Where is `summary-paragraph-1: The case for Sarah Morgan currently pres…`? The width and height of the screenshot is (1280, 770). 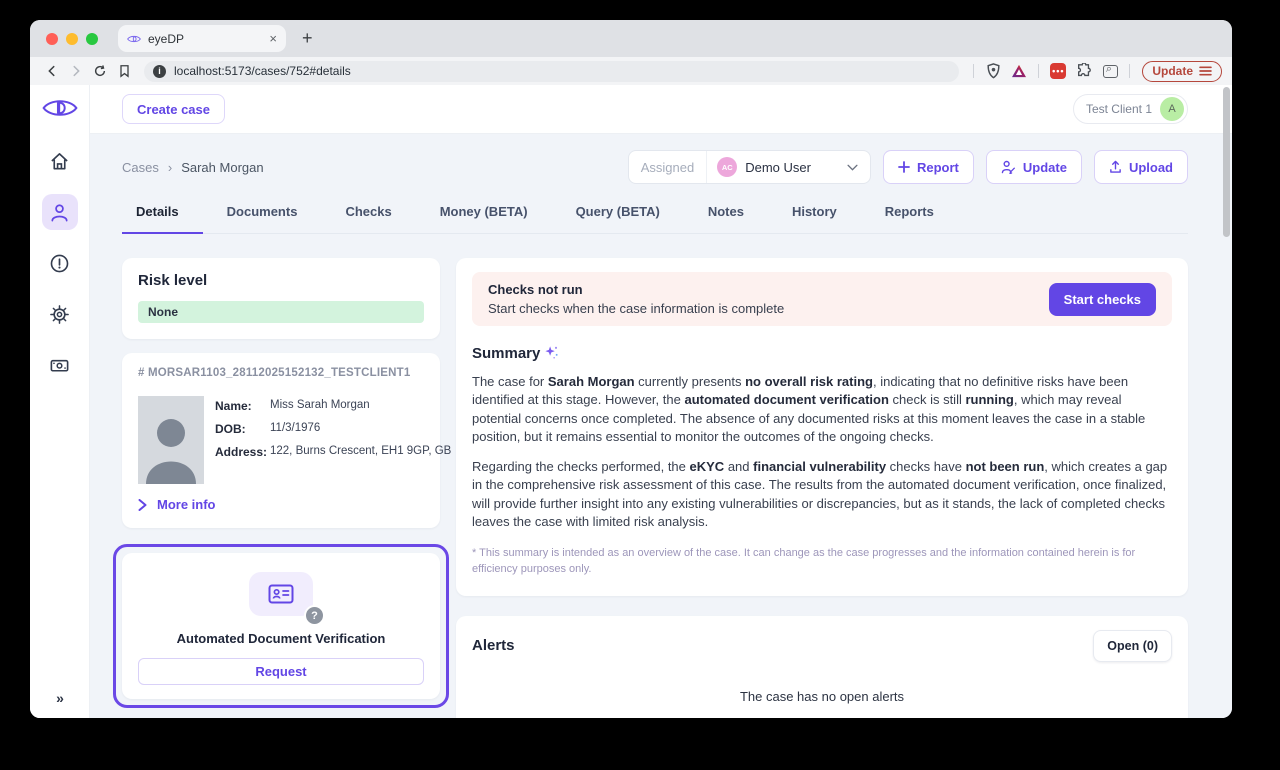
summary-paragraph-1: The case for Sarah Morgan currently pres… is located at coordinates (809, 409).